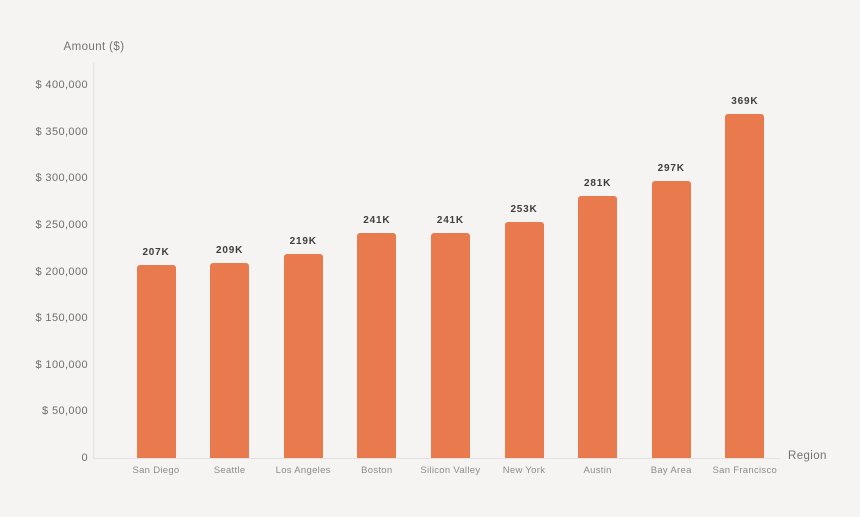 The height and width of the screenshot is (517, 860). I want to click on bar-value-label: 281K, so click(598, 183).